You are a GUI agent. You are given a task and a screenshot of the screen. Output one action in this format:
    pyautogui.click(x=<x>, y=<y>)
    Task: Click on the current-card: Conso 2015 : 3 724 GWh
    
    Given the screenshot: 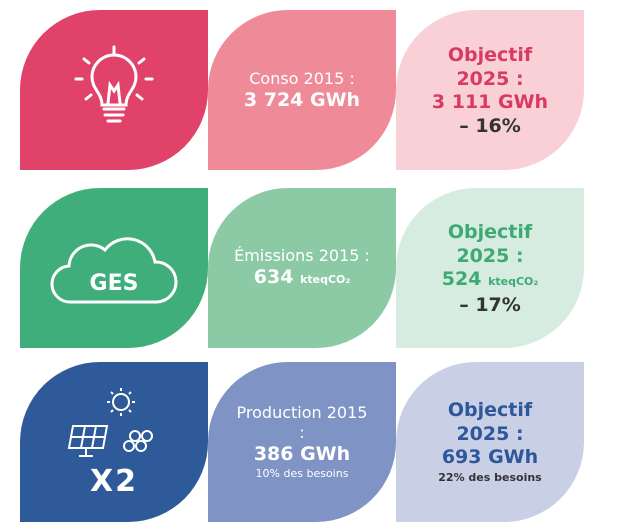 What is the action you would take?
    pyautogui.click(x=302, y=90)
    